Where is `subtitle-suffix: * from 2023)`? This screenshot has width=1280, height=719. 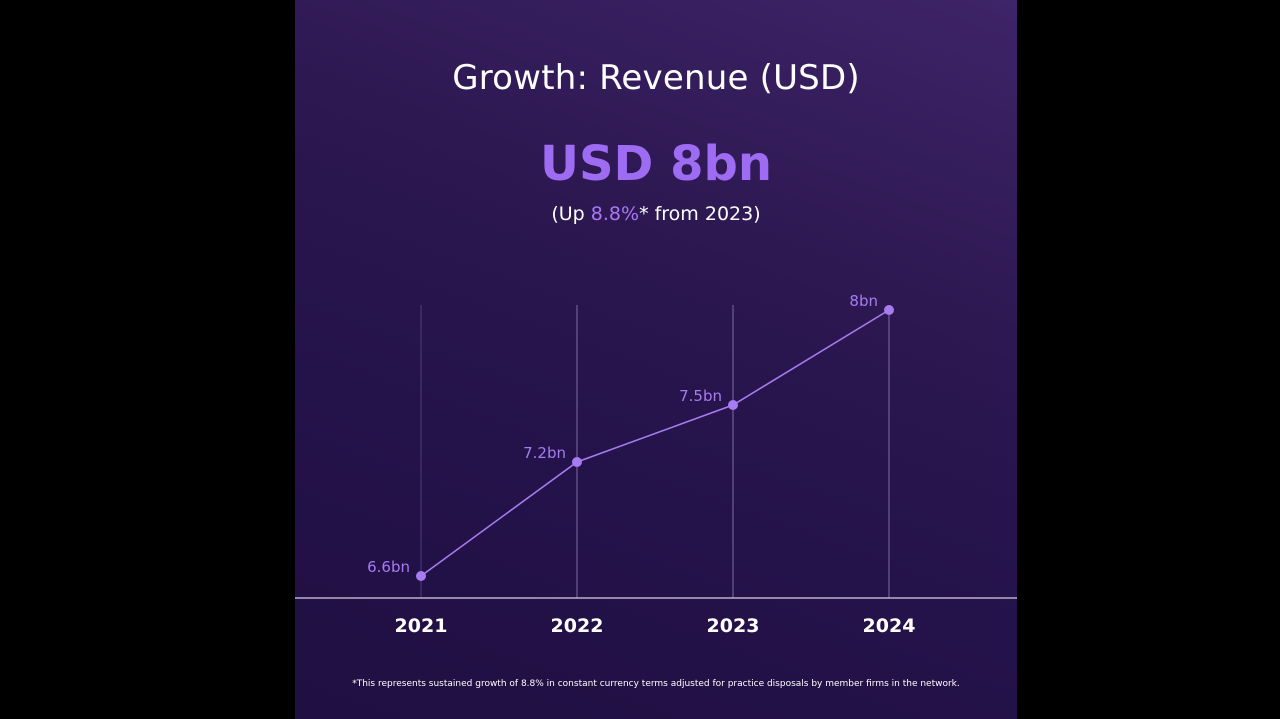 subtitle-suffix: * from 2023) is located at coordinates (700, 214).